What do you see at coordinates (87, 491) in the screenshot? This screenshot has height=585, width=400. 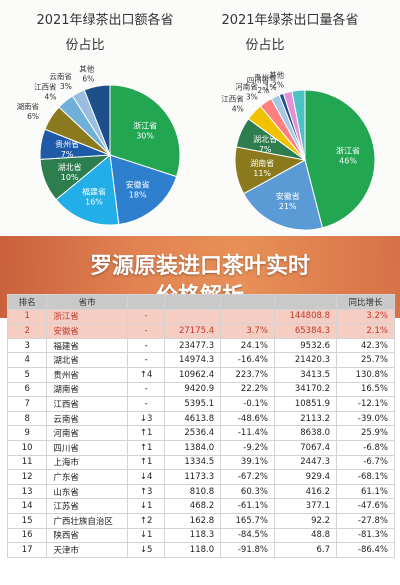 I see `table-cell: 山东省` at bounding box center [87, 491].